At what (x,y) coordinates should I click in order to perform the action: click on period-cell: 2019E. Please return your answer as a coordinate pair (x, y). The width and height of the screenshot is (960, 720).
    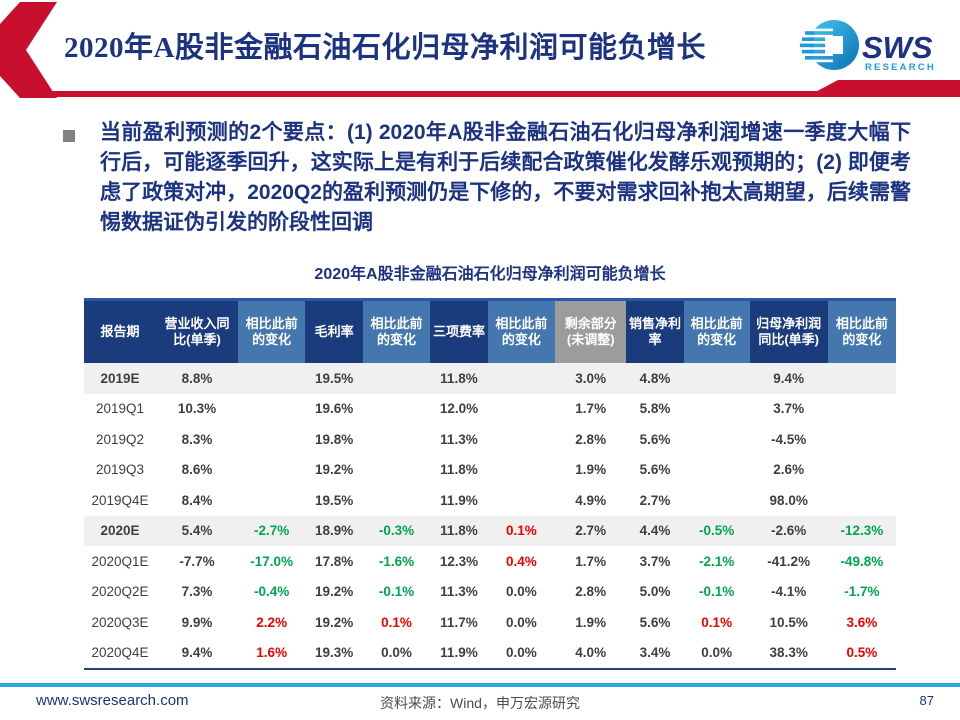
    Looking at the image, I should click on (120, 378).